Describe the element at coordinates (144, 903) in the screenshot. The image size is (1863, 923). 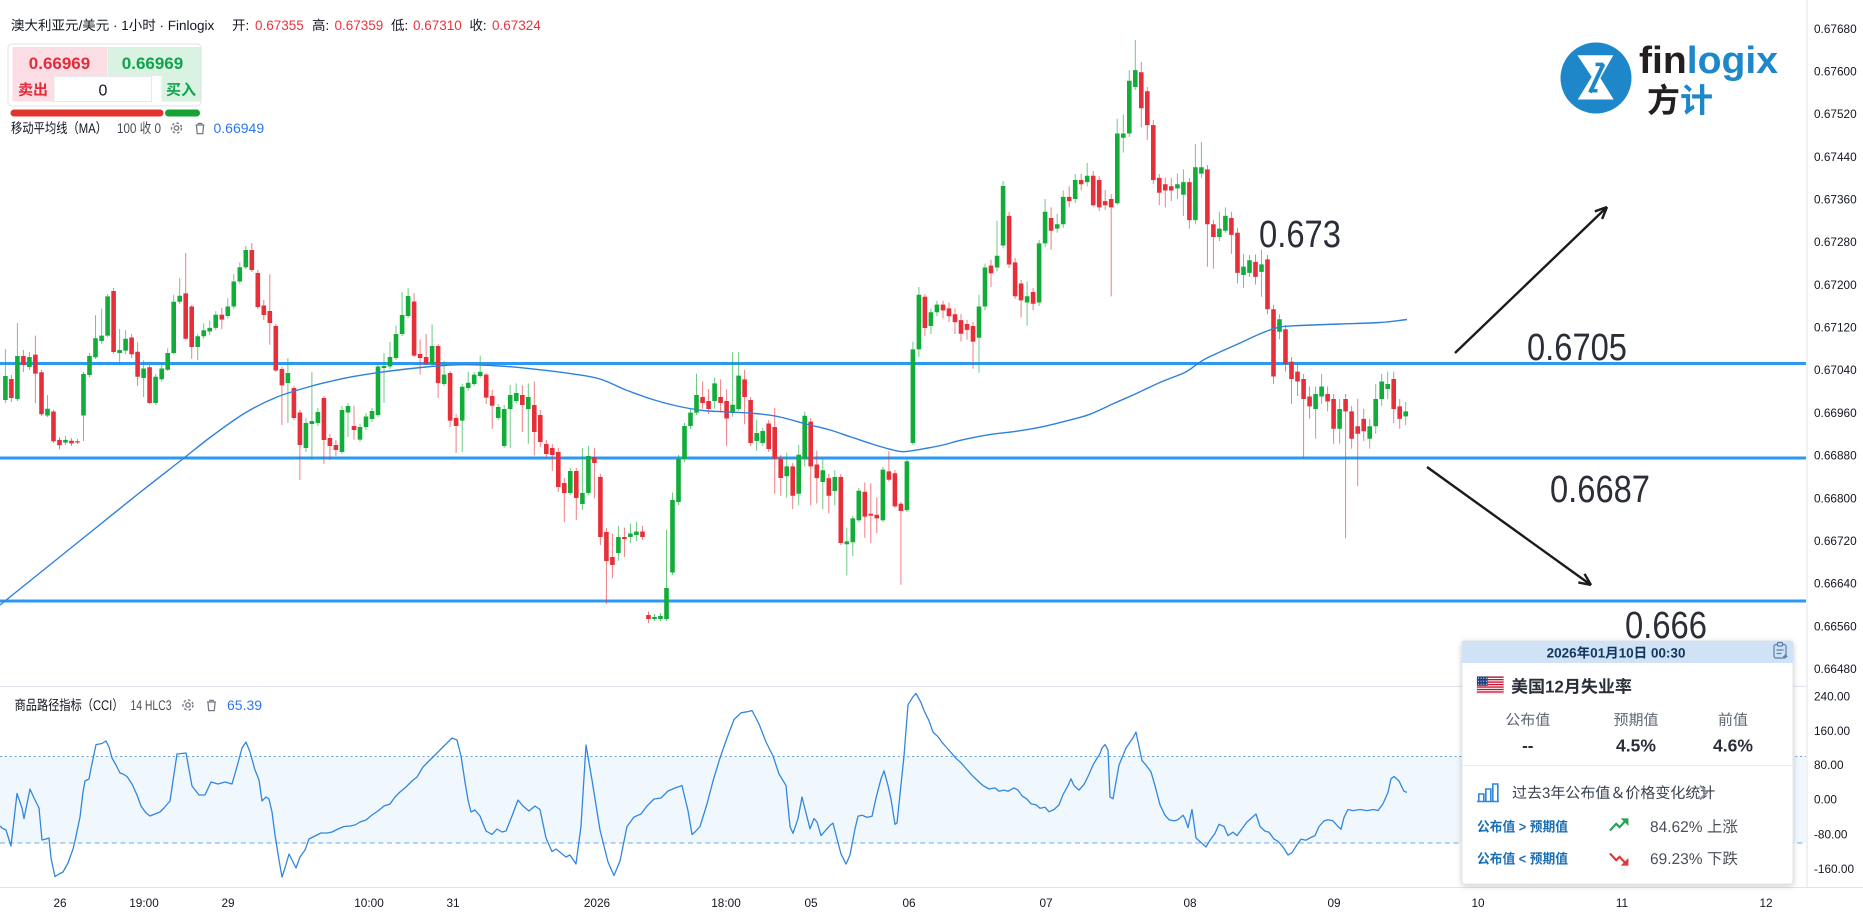
I see `svg-text: 19:00` at that location.